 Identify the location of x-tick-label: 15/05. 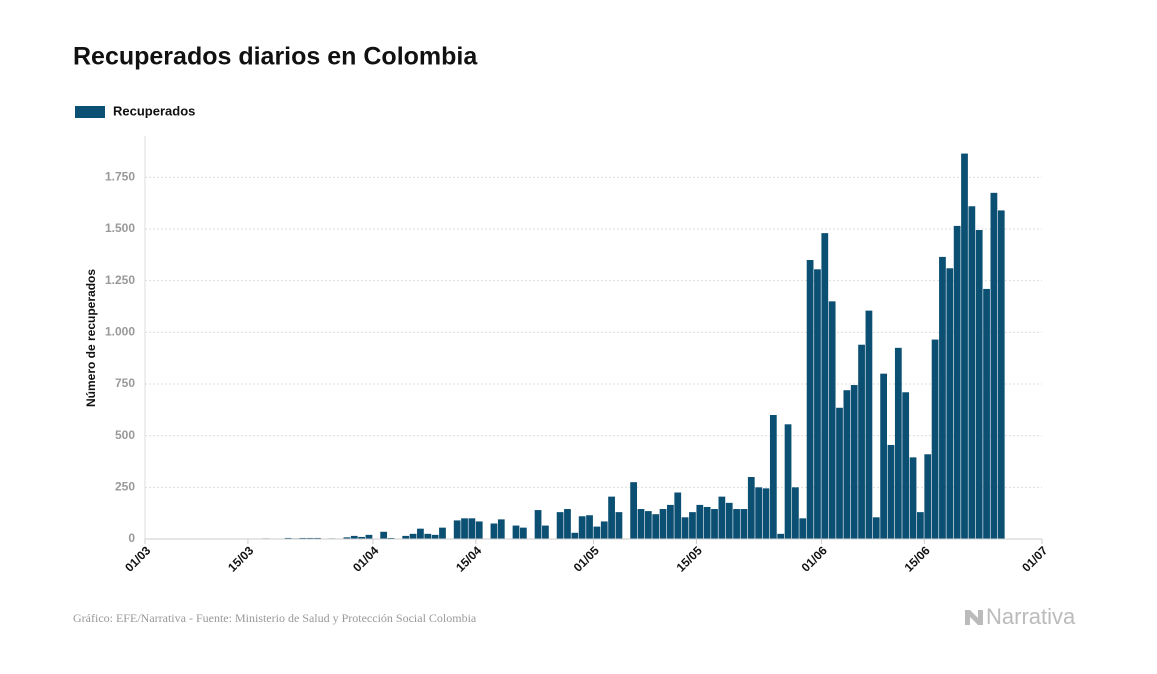
(689, 558).